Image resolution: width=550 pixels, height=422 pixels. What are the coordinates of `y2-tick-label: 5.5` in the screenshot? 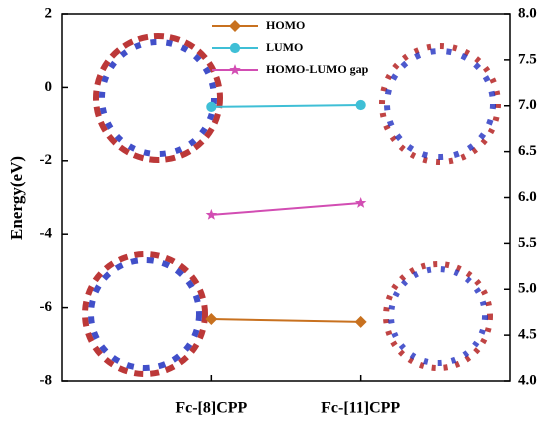 It's located at (527, 243).